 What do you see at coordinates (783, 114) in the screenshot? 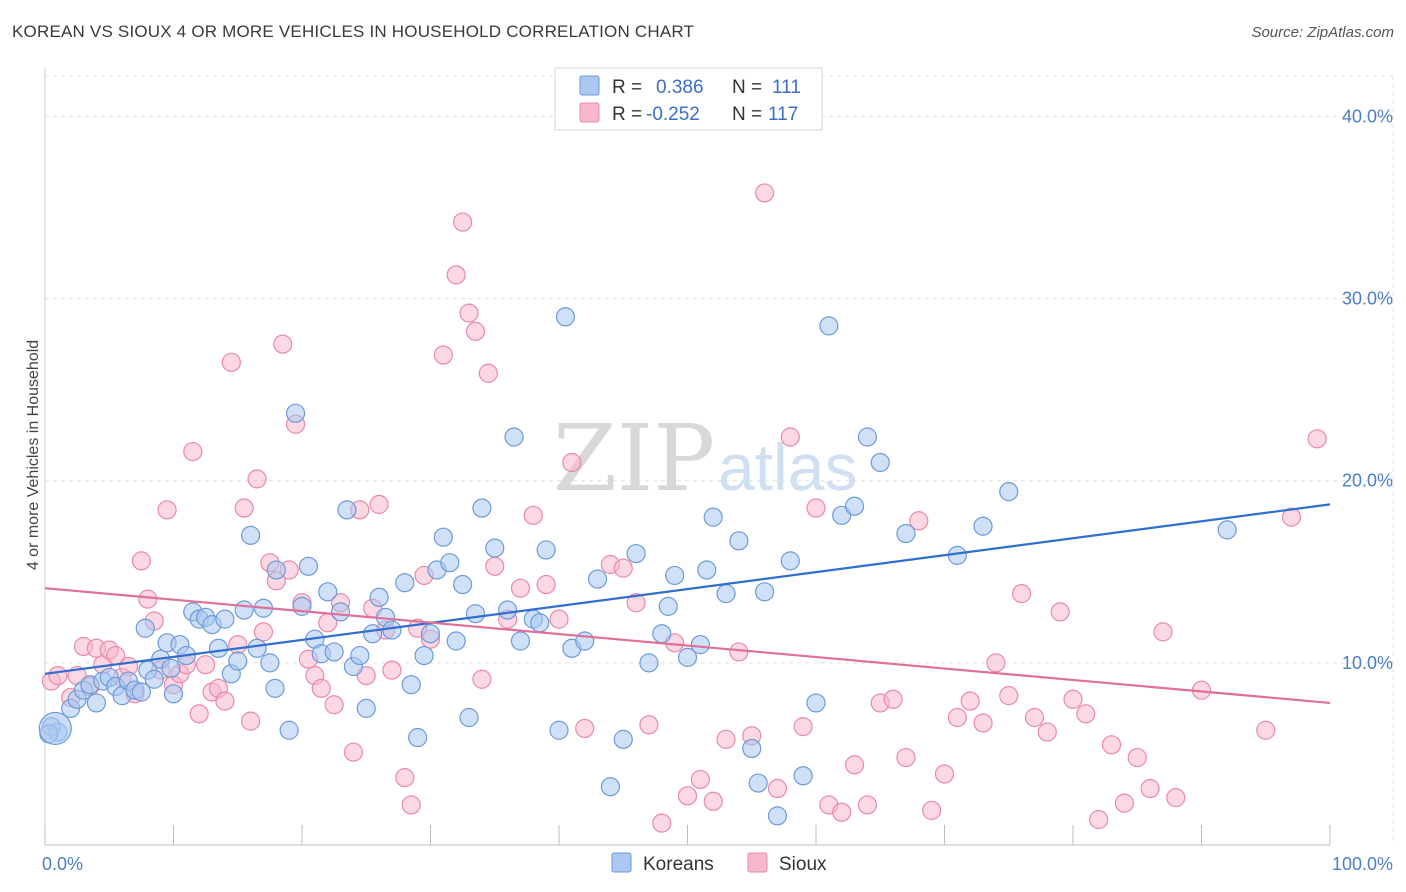
I see `legend-n-value-sioux: 117` at bounding box center [783, 114].